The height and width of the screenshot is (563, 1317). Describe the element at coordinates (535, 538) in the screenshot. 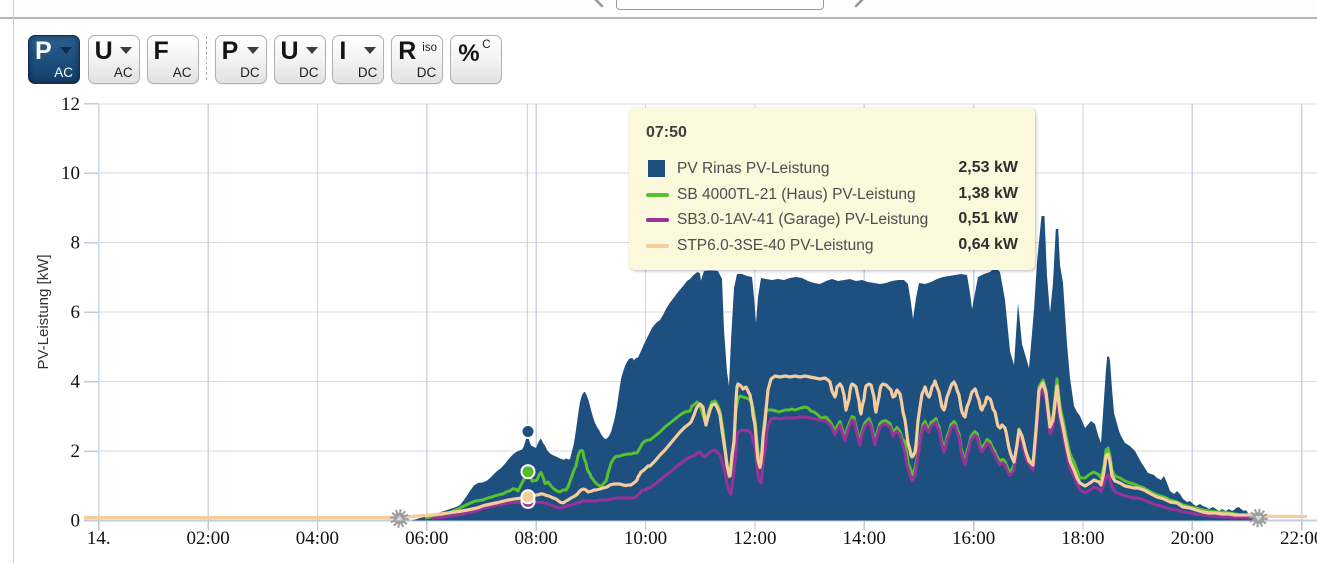

I see `svg-text: 08:00` at that location.